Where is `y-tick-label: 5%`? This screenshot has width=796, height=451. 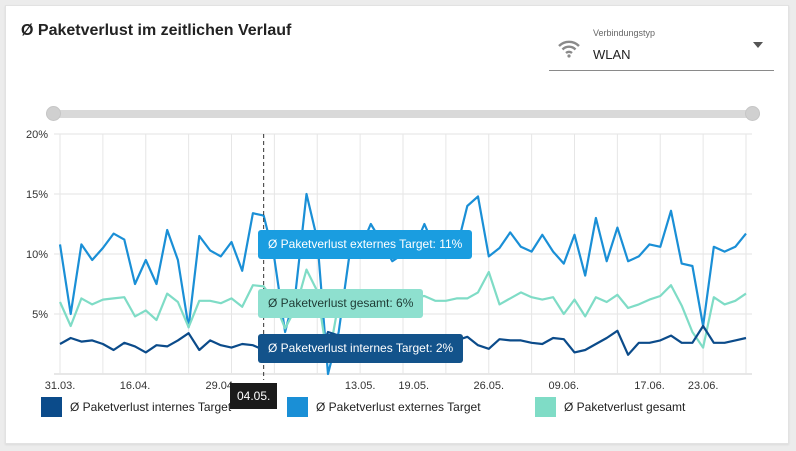
y-tick-label: 5% is located at coordinates (40, 315).